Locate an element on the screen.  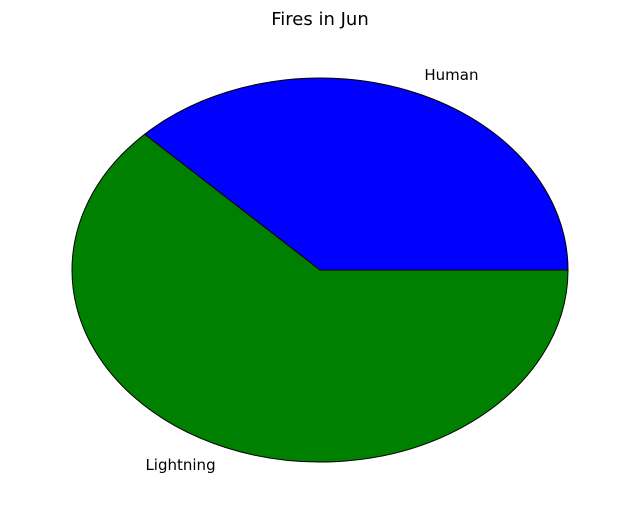
pie-label-lightning: Lightning is located at coordinates (180, 465).